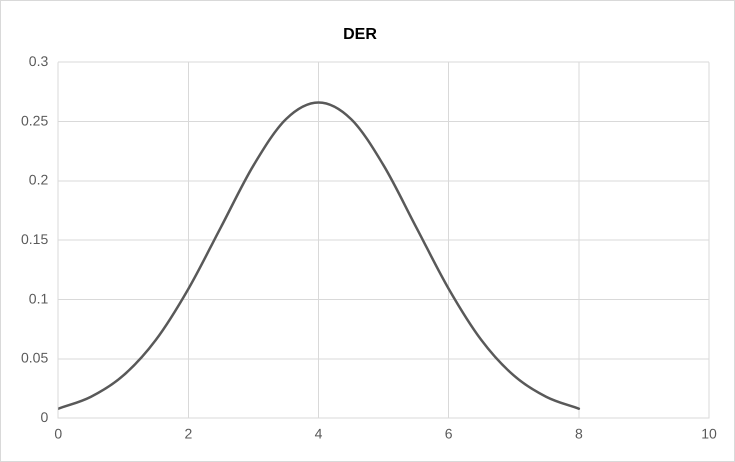  I want to click on y-tick-label: 0.05, so click(34, 358).